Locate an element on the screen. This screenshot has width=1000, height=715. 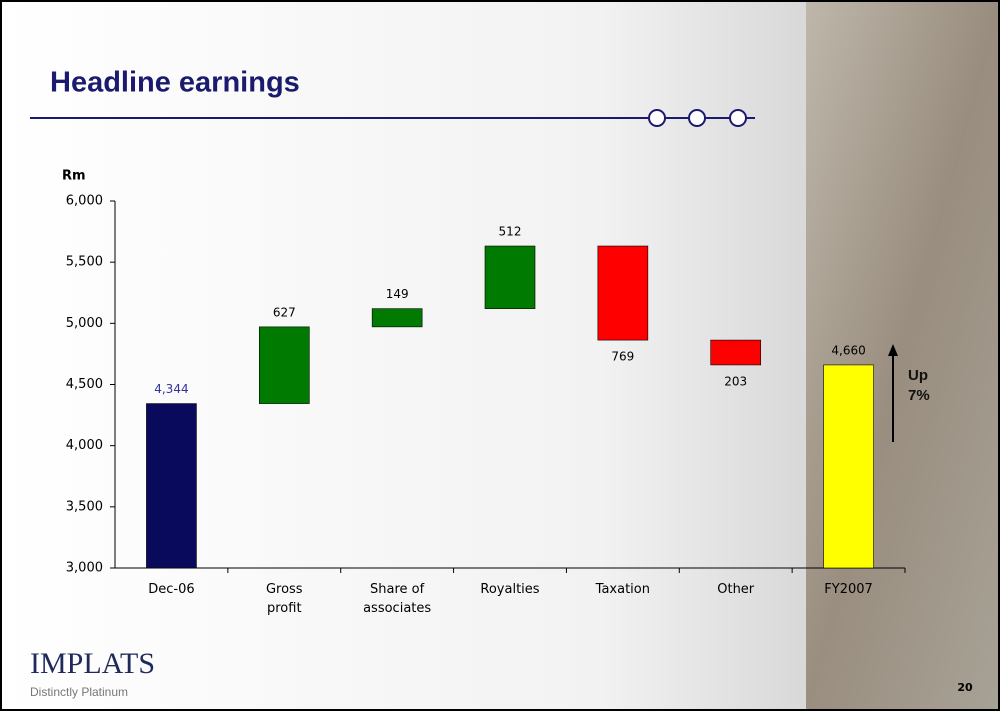
x-tick-label: Taxation is located at coordinates (622, 589).